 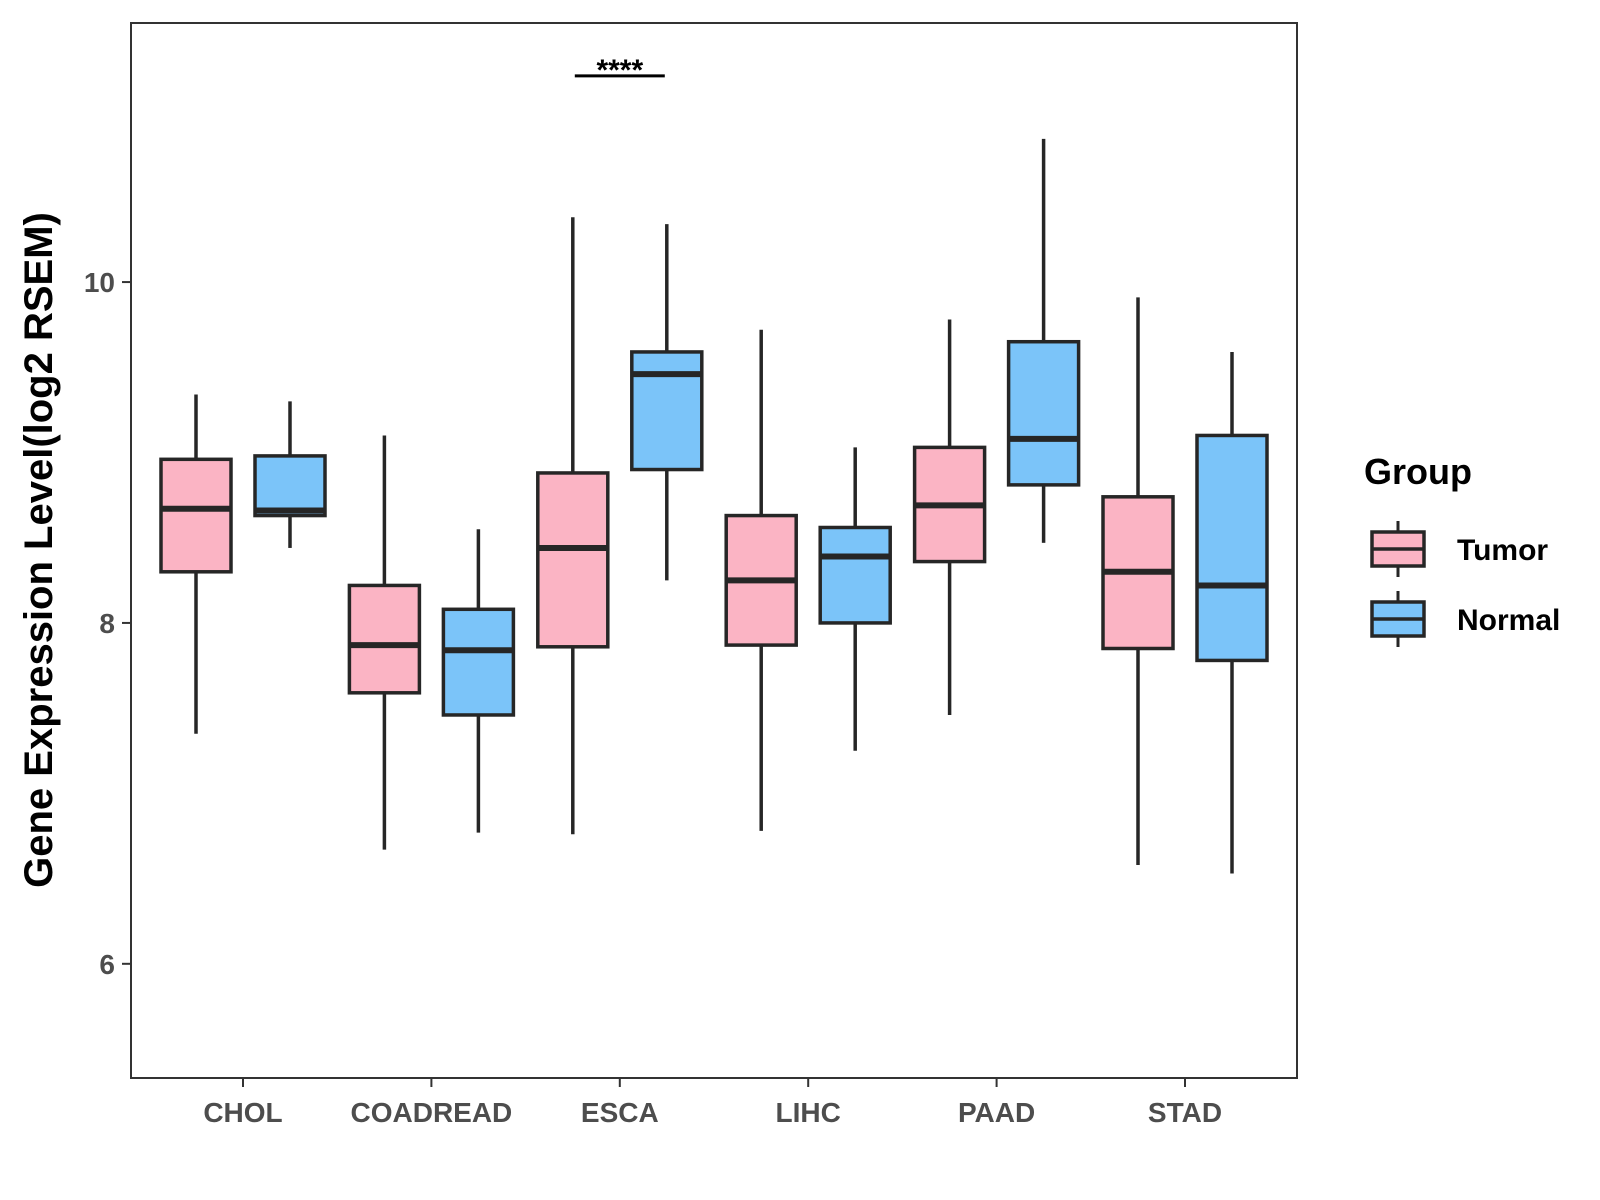 What do you see at coordinates (107, 964) in the screenshot?
I see `y-tick-label: 6` at bounding box center [107, 964].